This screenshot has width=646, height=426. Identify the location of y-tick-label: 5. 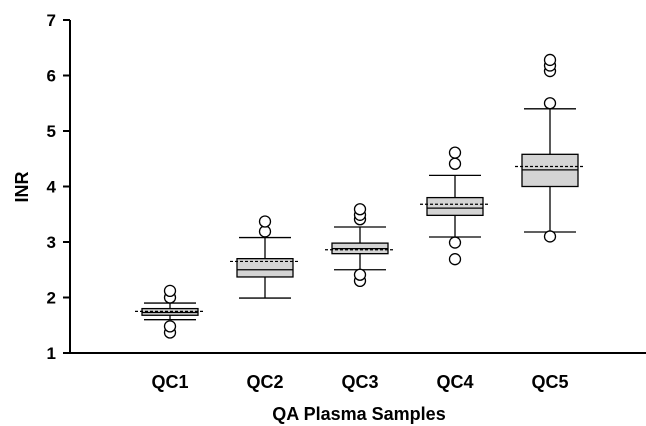
(51, 131).